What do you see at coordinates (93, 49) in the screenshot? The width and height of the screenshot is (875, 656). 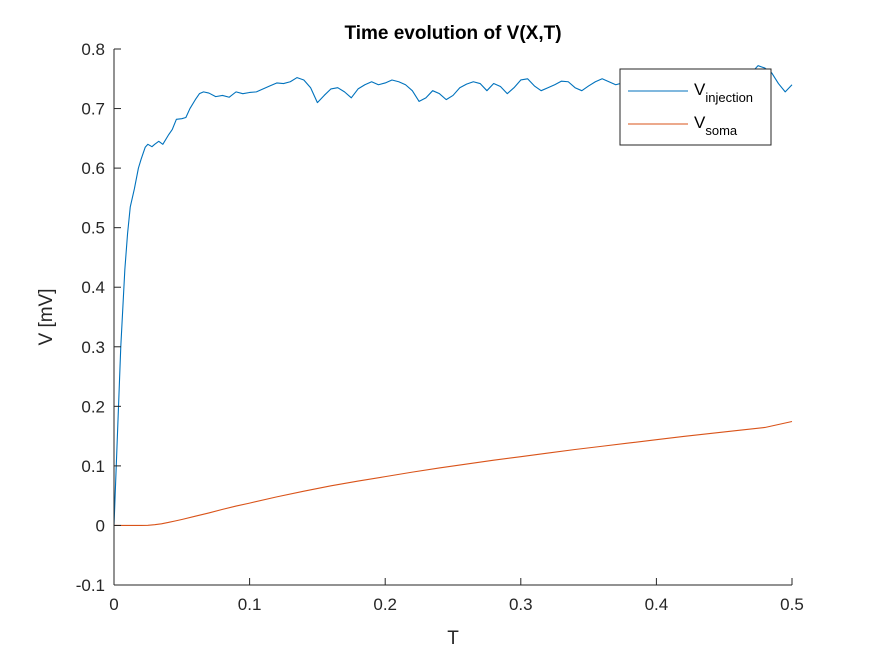 I see `y-tick-label: 0.8` at bounding box center [93, 49].